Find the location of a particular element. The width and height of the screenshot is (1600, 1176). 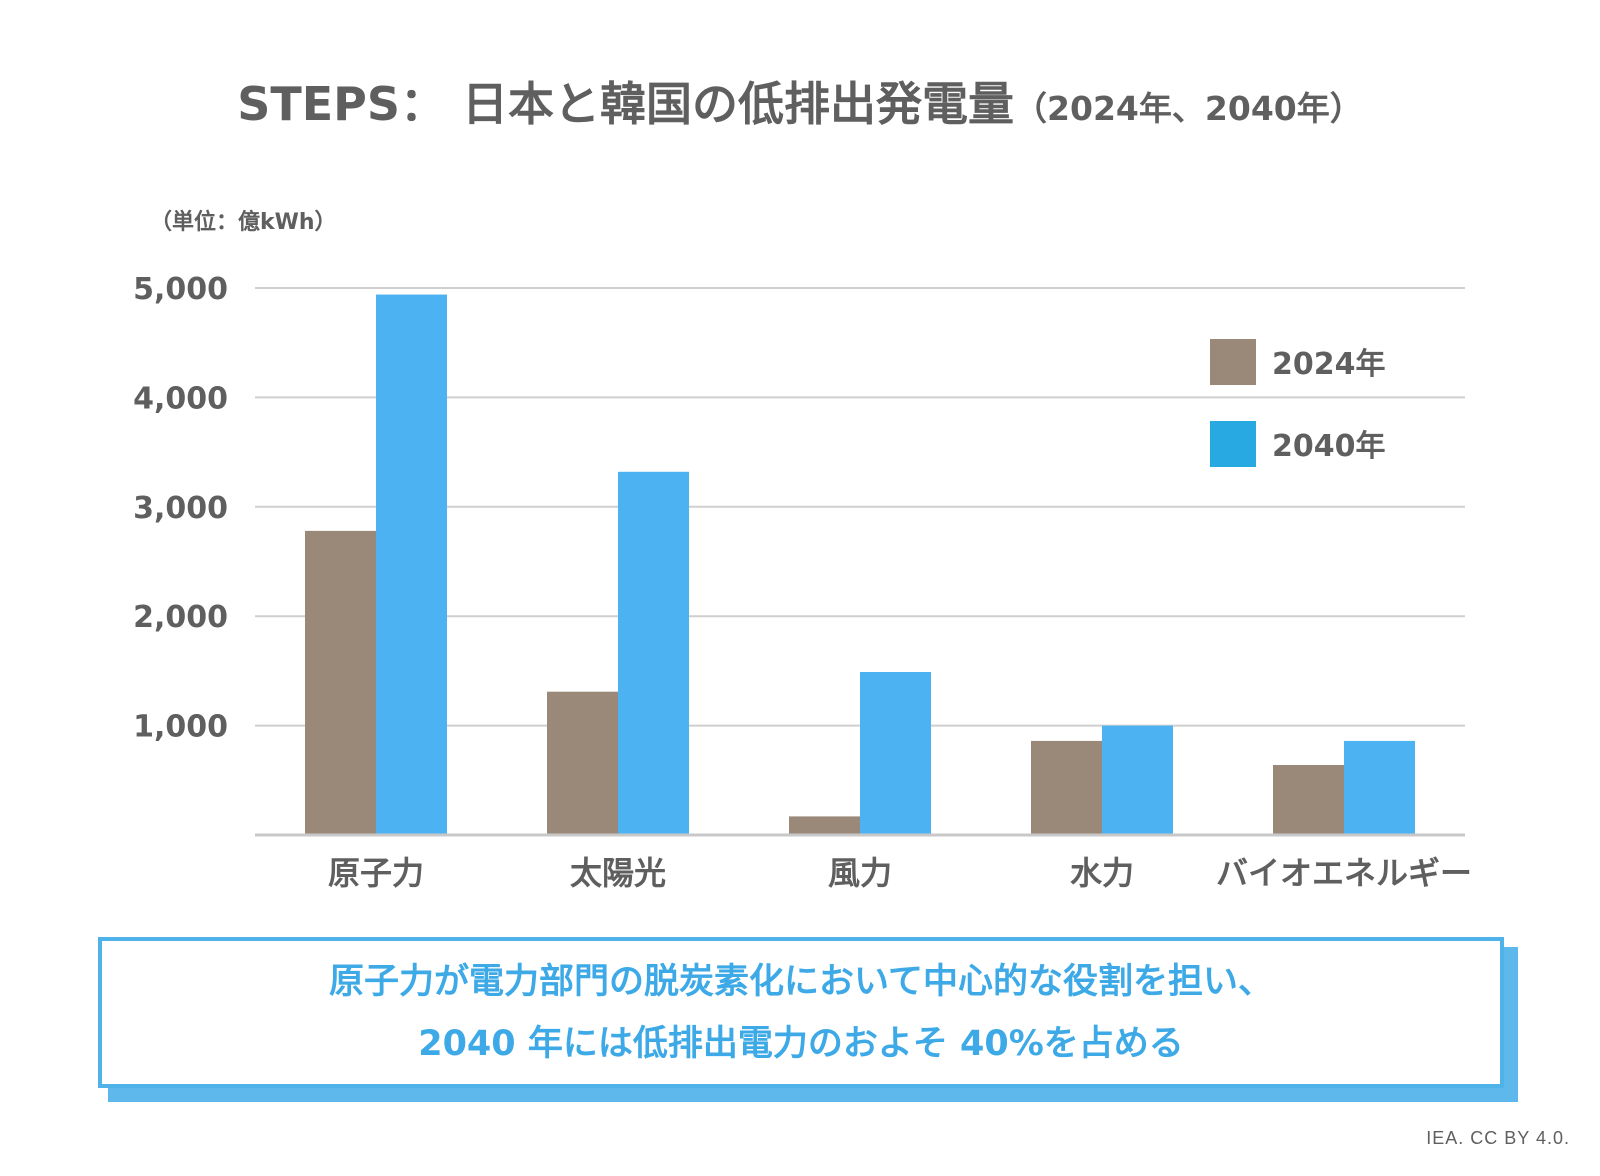

y-unit-label: （単位：億kWh） is located at coordinates (243, 222).